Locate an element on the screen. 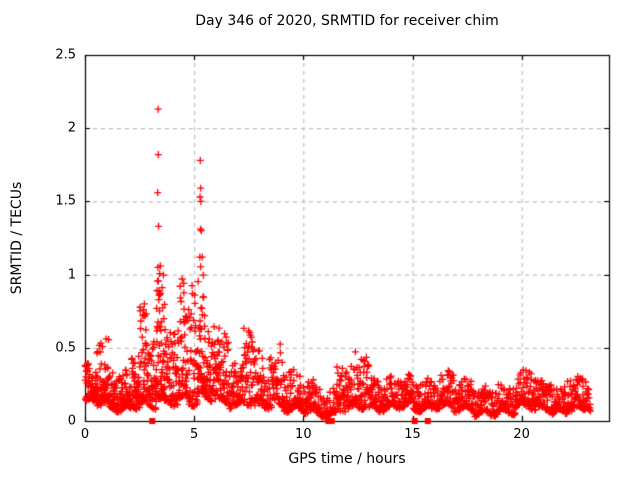 This screenshot has width=640, height=480. y-axis-label: SRMTID / TECUs is located at coordinates (17, 238).